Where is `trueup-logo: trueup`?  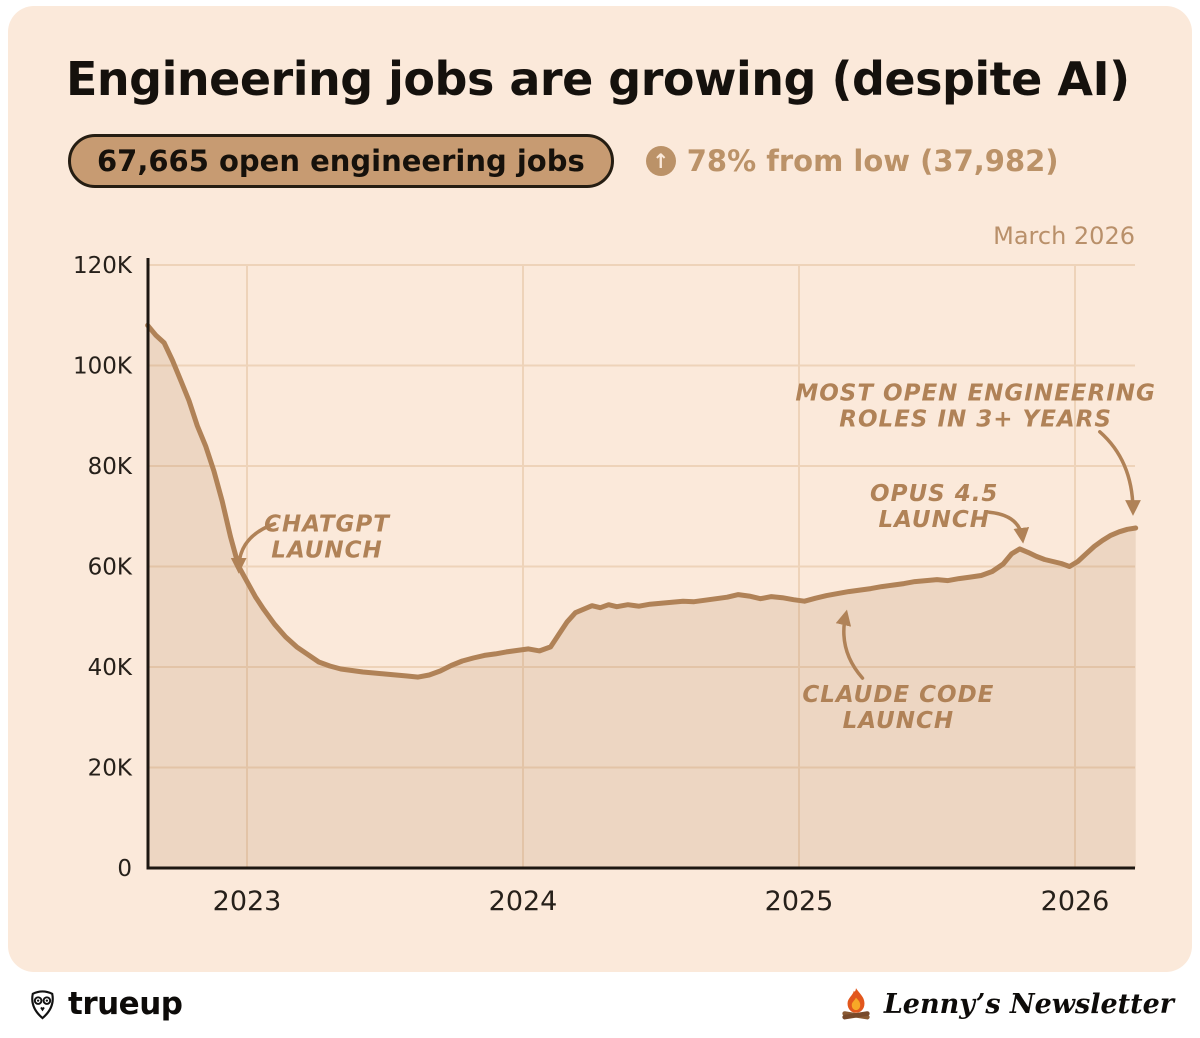
trueup-logo: trueup is located at coordinates (104, 1004).